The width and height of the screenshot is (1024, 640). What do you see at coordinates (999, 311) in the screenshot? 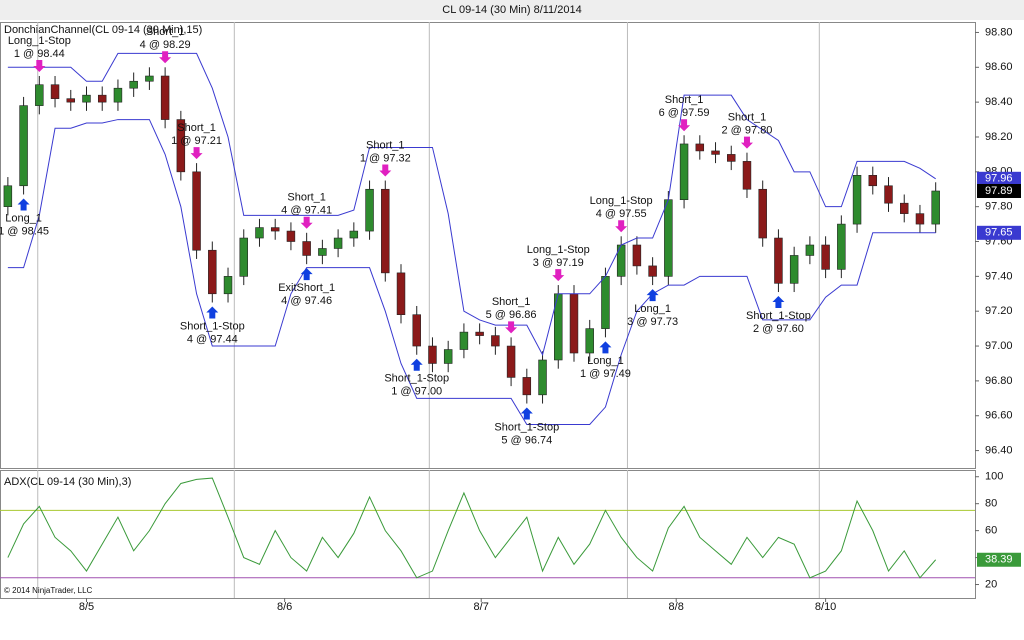
I see `y-tick-label: 97.20` at bounding box center [999, 311].